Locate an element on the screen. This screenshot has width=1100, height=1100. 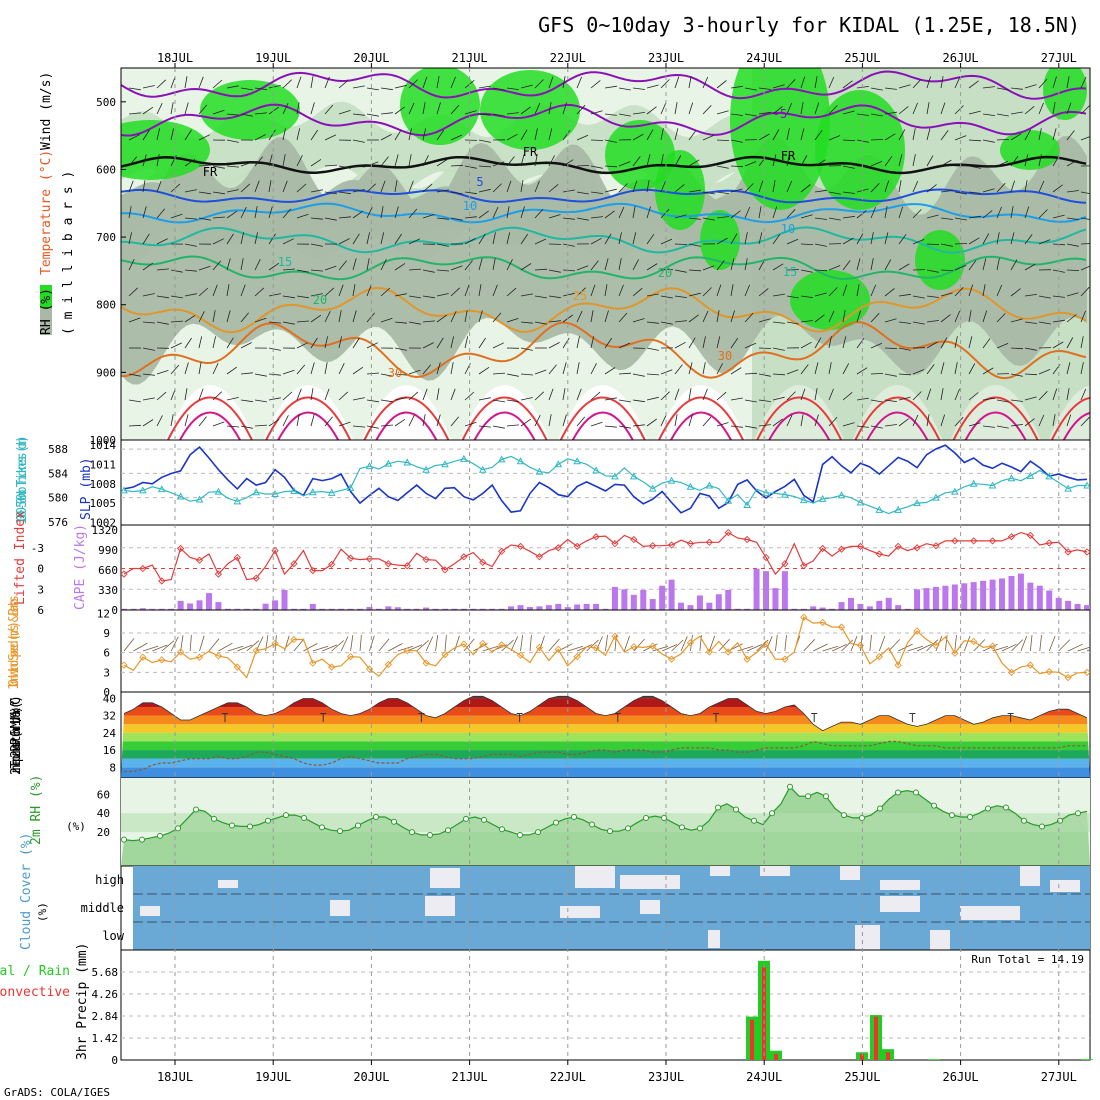
cloud-clear-block is located at coordinates (440, 906).